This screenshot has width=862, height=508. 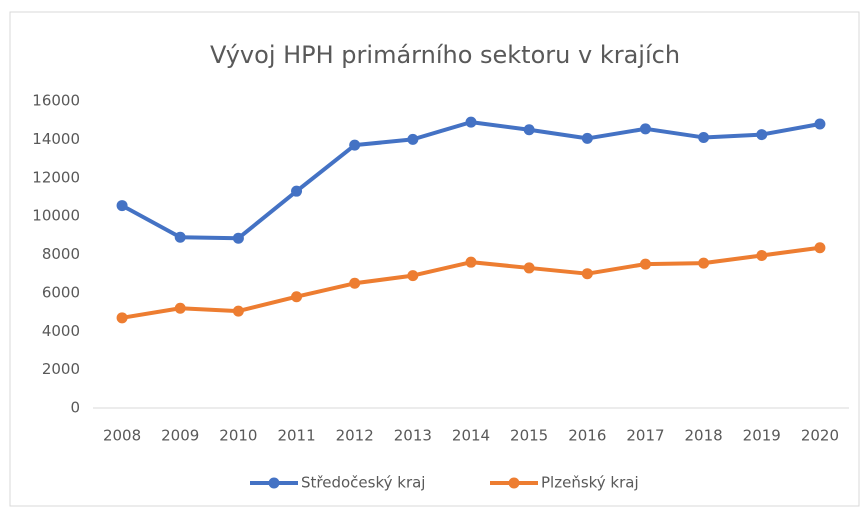 What do you see at coordinates (61, 331) in the screenshot?
I see `y-tick-label: 4000` at bounding box center [61, 331].